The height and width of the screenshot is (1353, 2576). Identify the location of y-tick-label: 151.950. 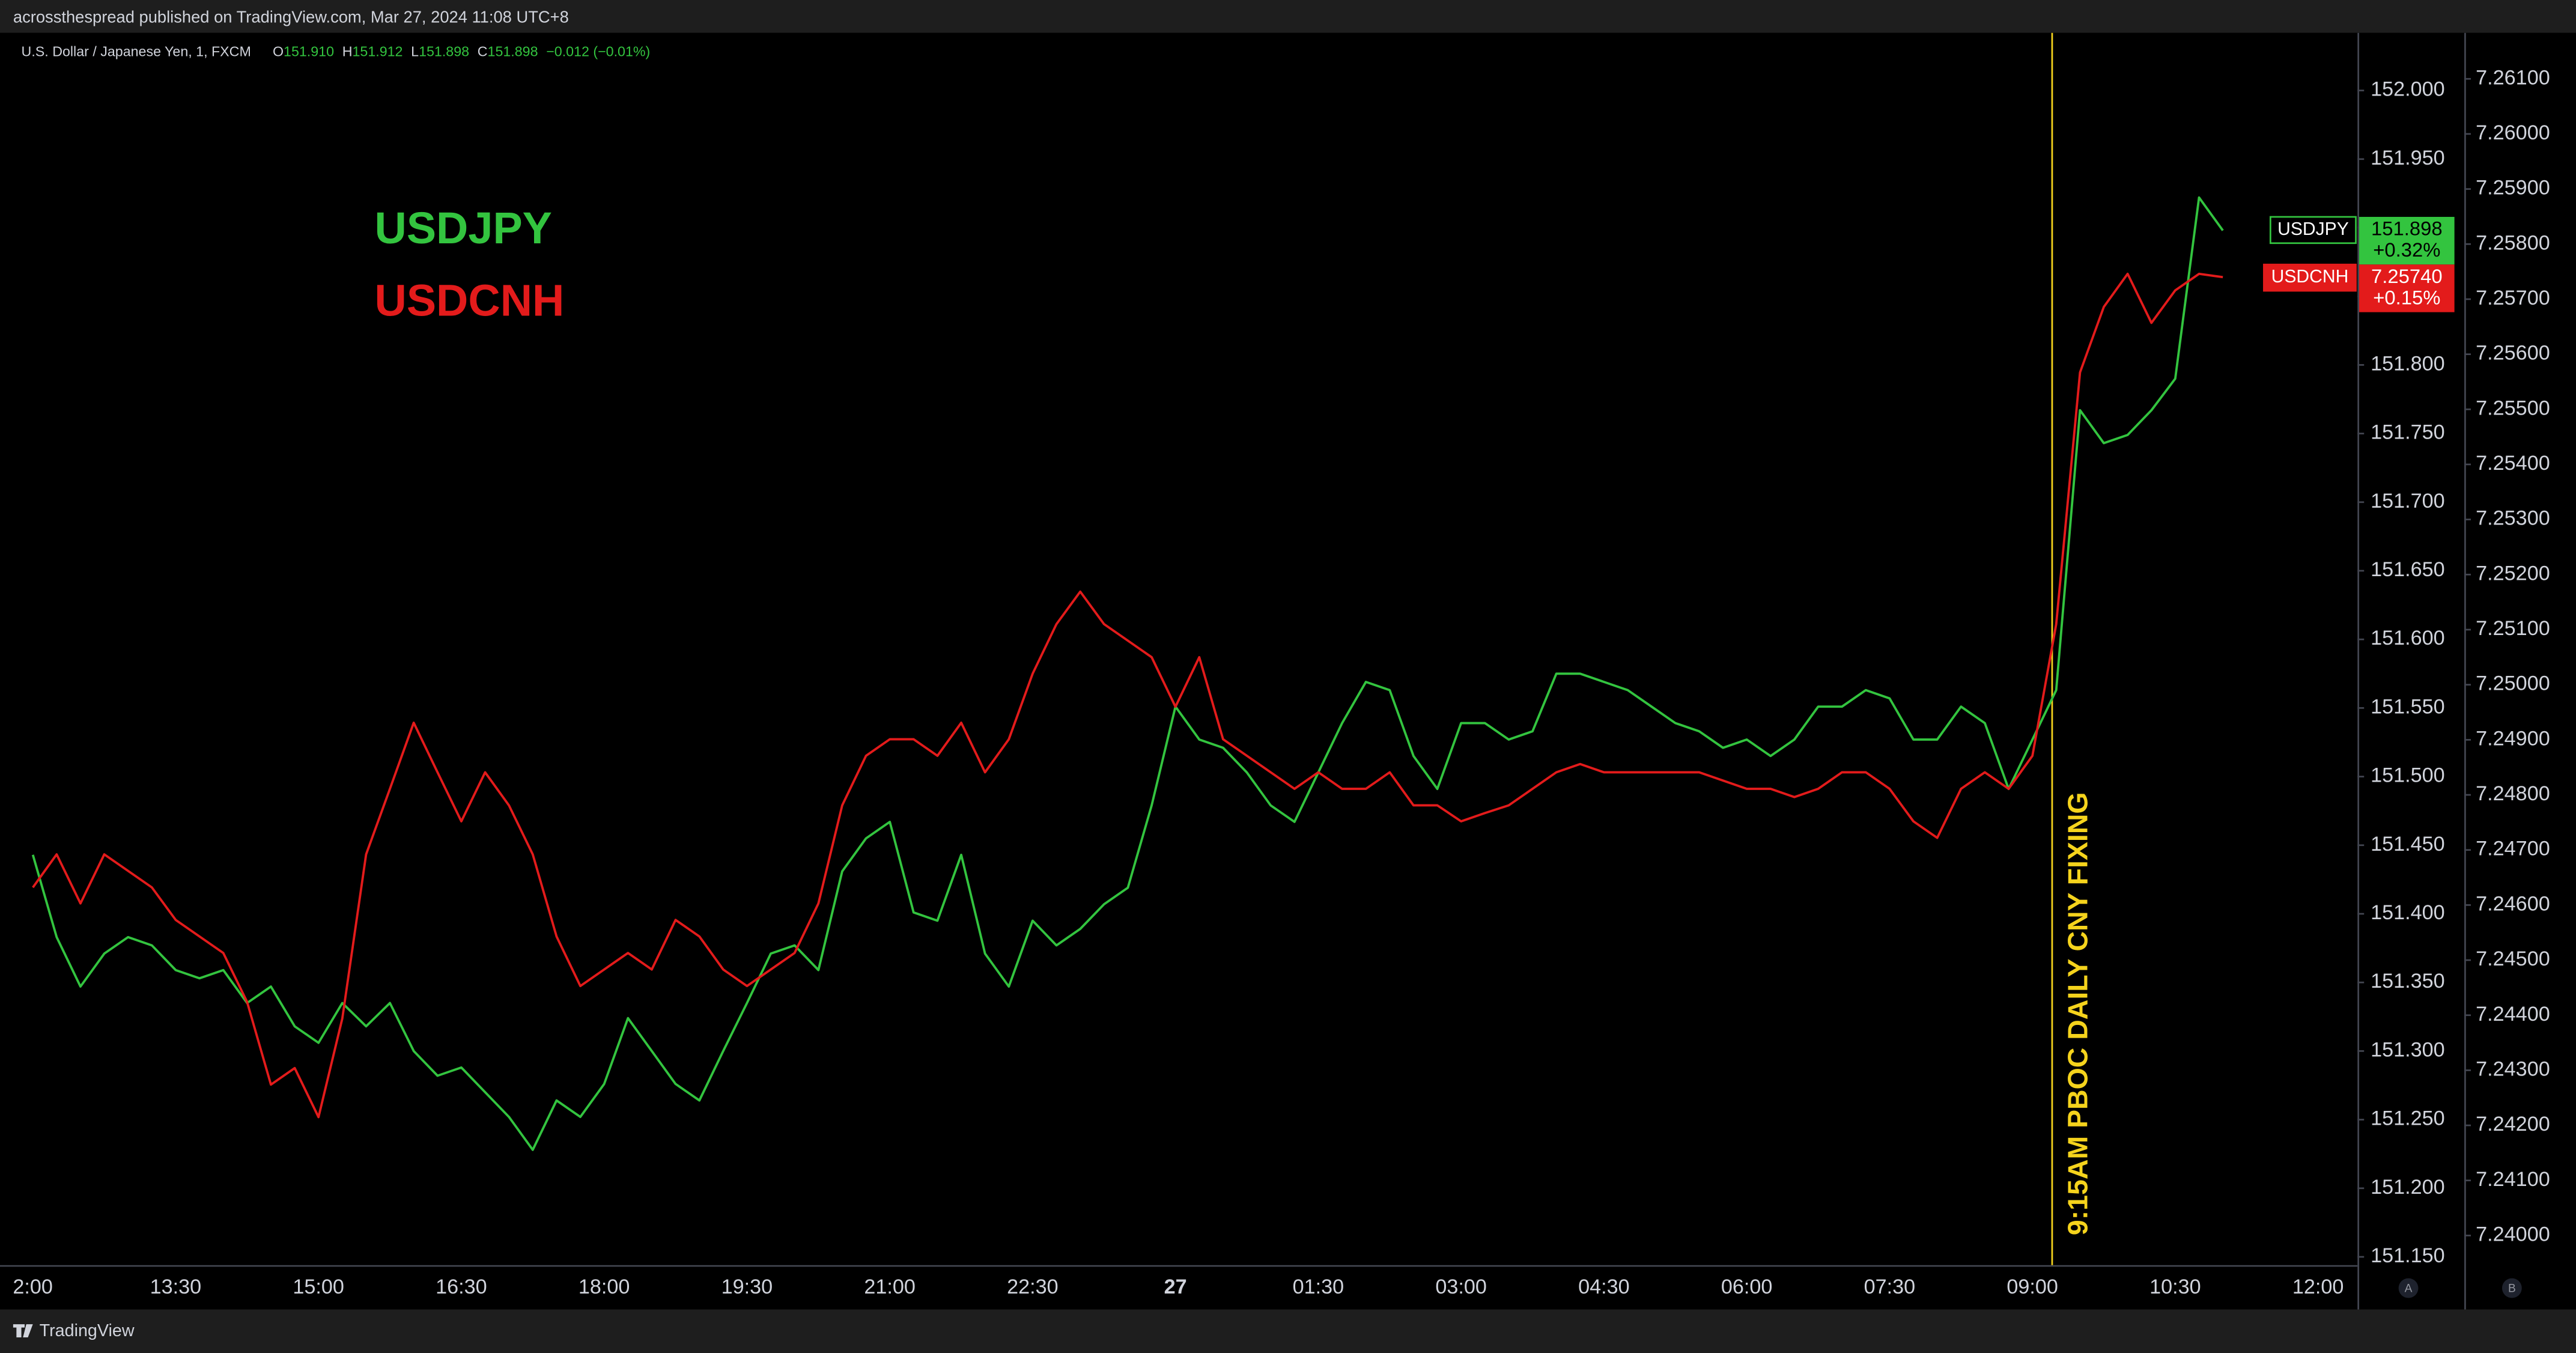
(2408, 158).